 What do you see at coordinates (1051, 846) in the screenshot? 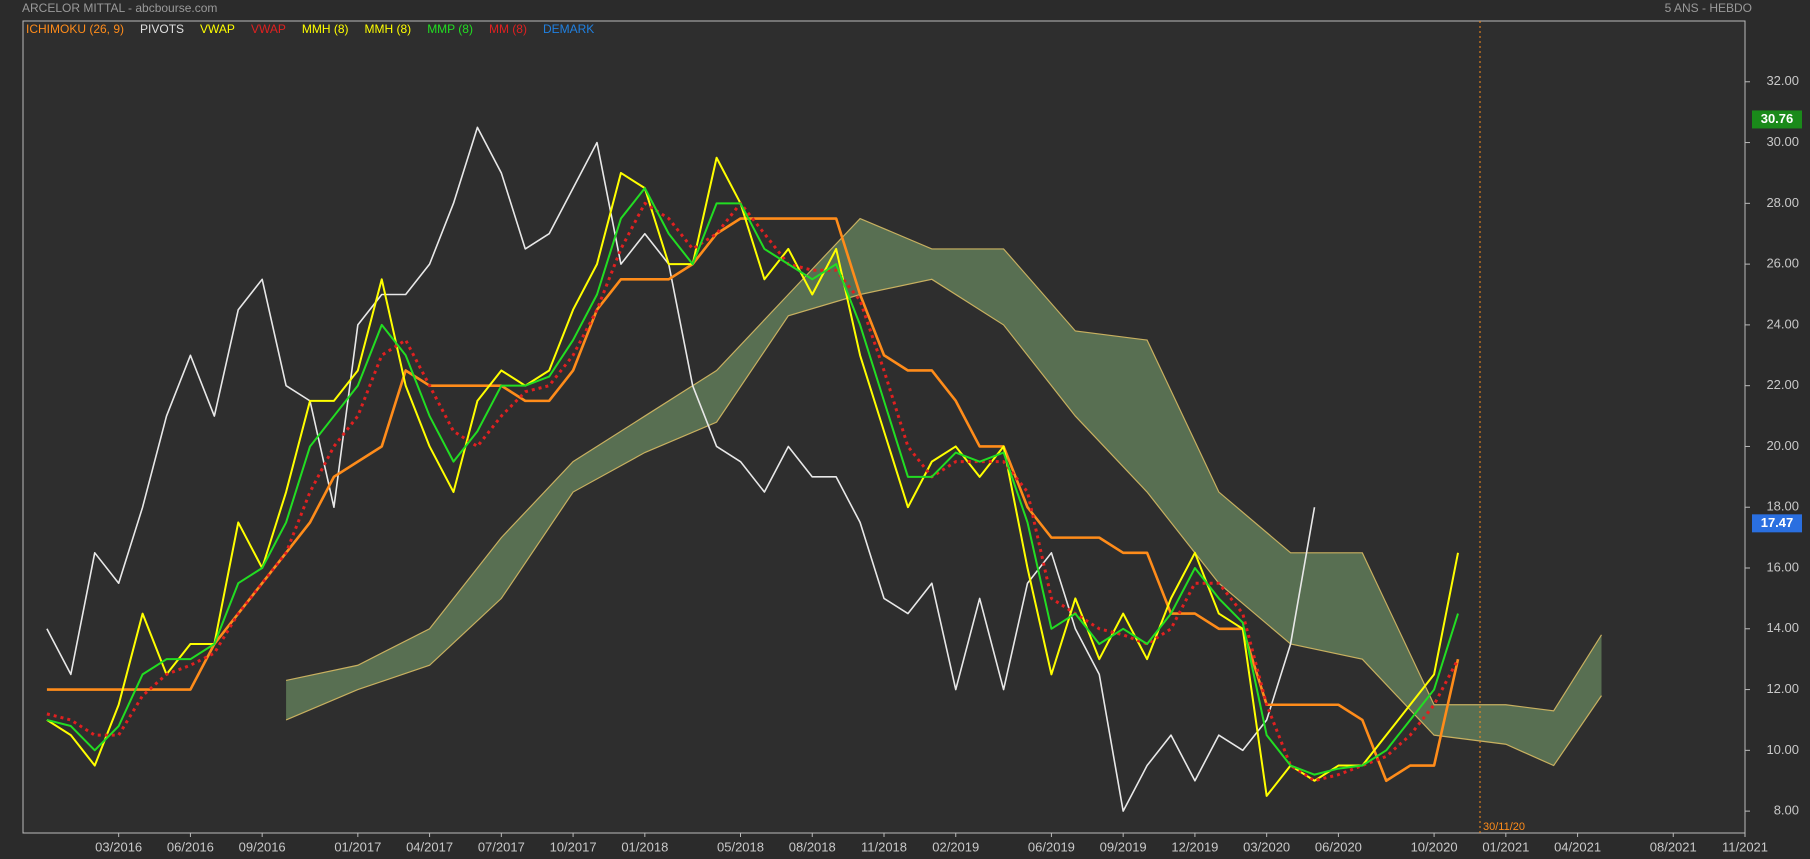
I see `x-tick-label: 06/2019` at bounding box center [1051, 846].